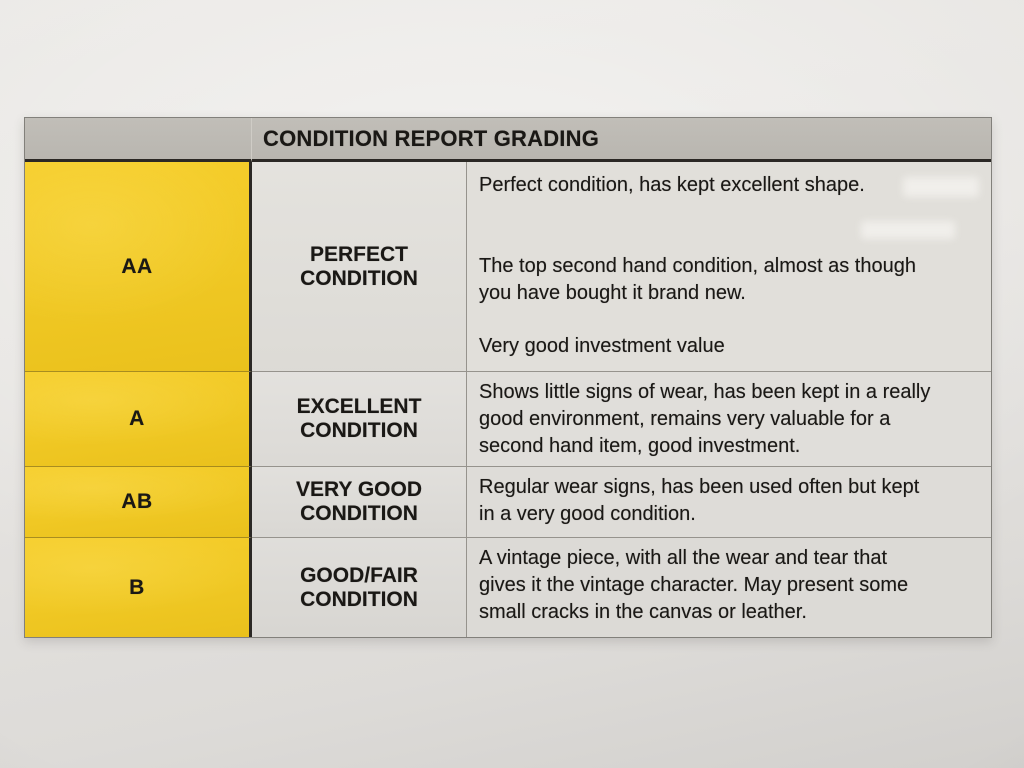  I want to click on condition-name-line: EXCELLENT, so click(359, 406).